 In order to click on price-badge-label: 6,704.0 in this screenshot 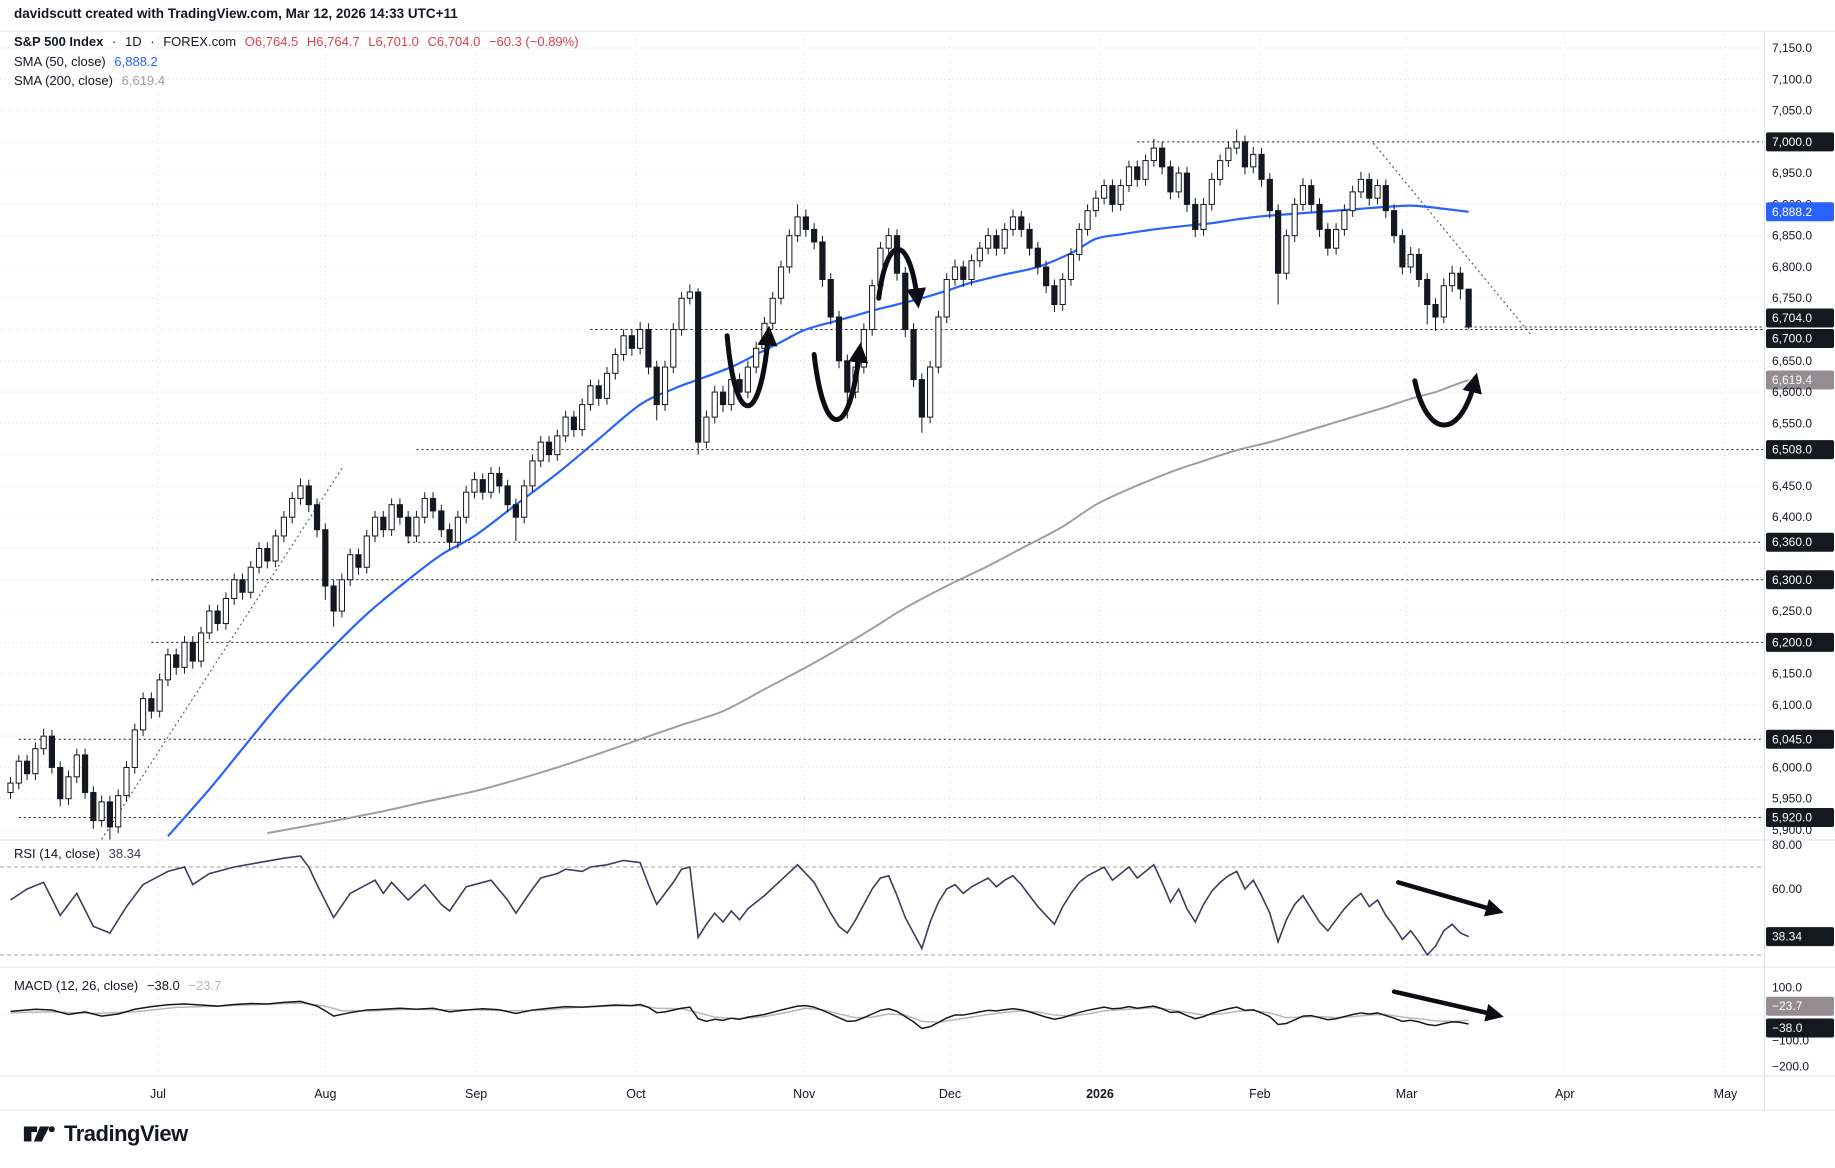, I will do `click(1792, 318)`.